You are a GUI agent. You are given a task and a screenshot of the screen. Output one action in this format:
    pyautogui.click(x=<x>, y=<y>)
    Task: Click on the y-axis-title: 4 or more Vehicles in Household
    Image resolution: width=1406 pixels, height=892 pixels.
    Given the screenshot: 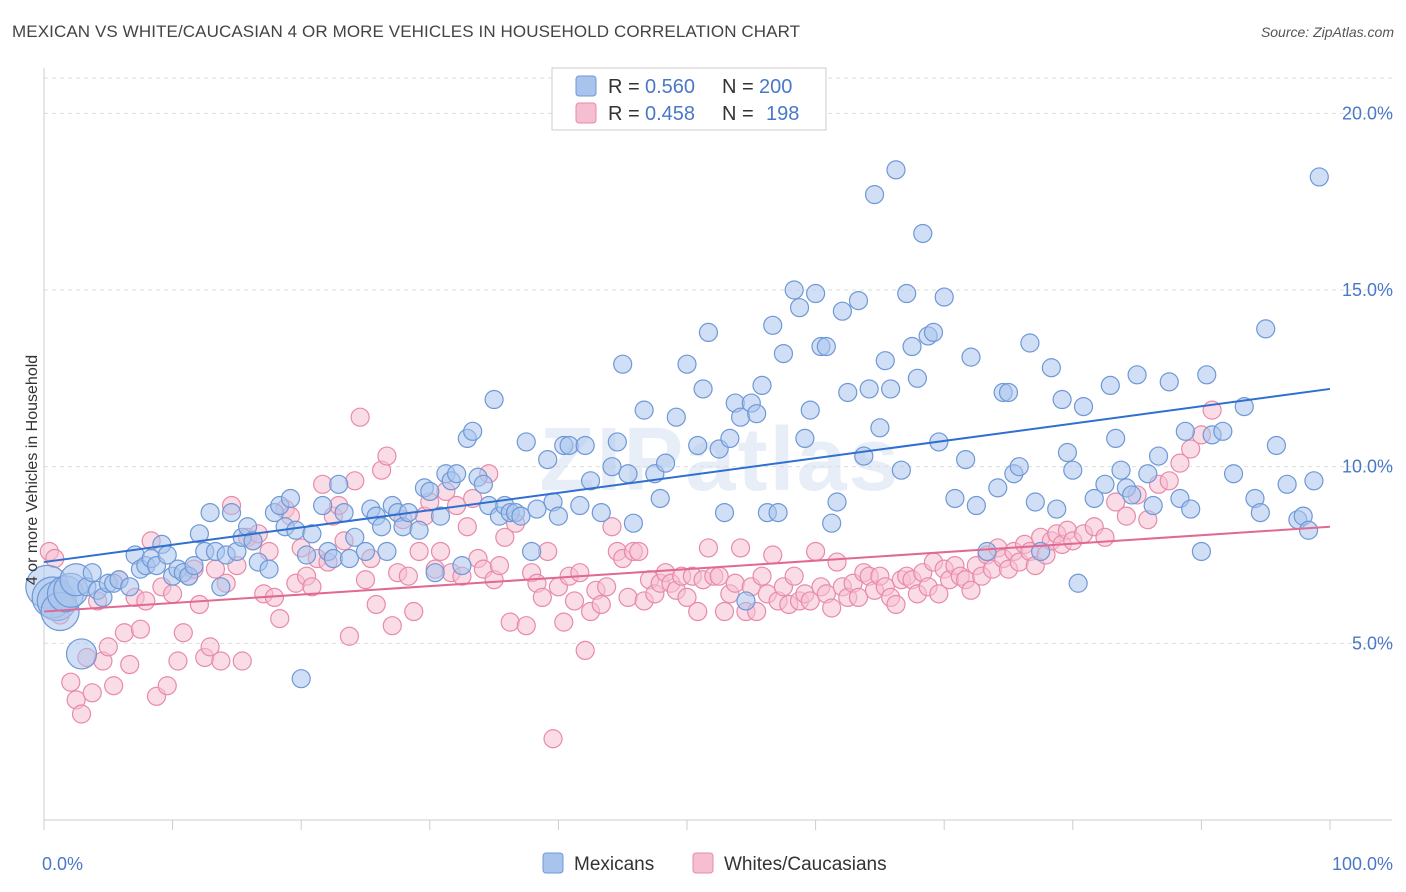 What is the action you would take?
    pyautogui.click(x=32, y=470)
    